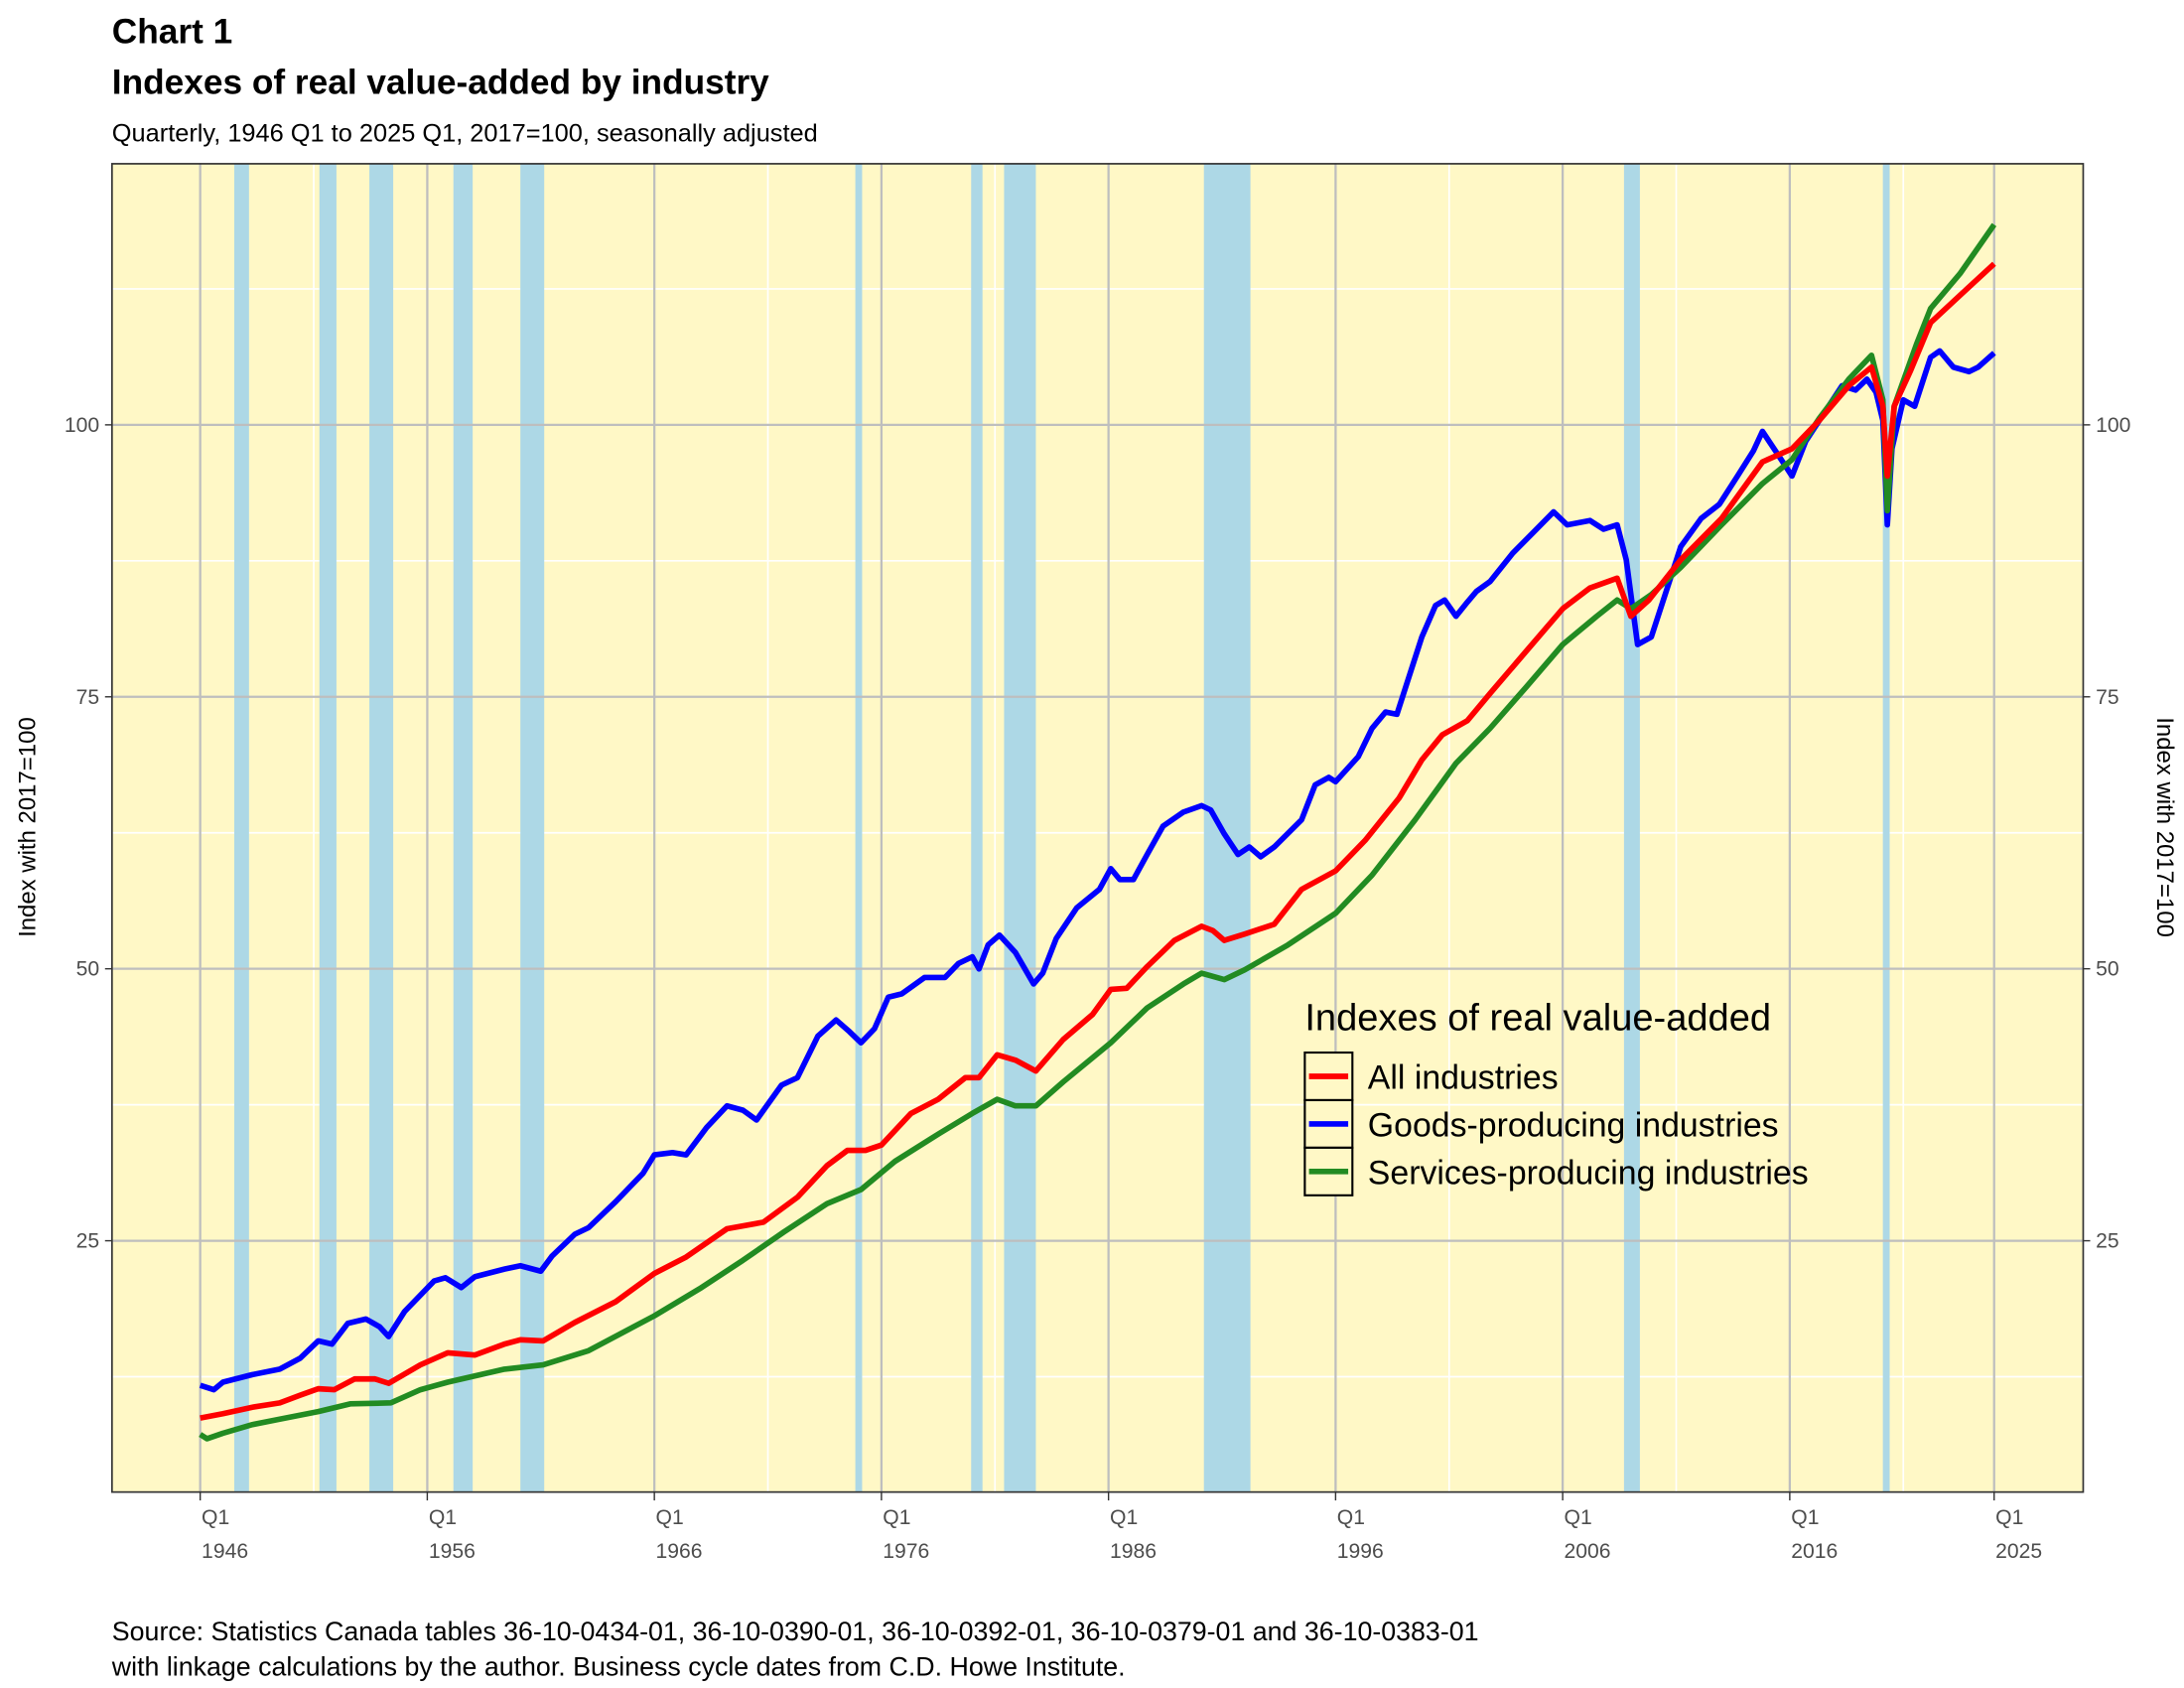 The height and width of the screenshot is (1688, 2184). I want to click on x-tick-year: 2025, so click(2018, 1551).